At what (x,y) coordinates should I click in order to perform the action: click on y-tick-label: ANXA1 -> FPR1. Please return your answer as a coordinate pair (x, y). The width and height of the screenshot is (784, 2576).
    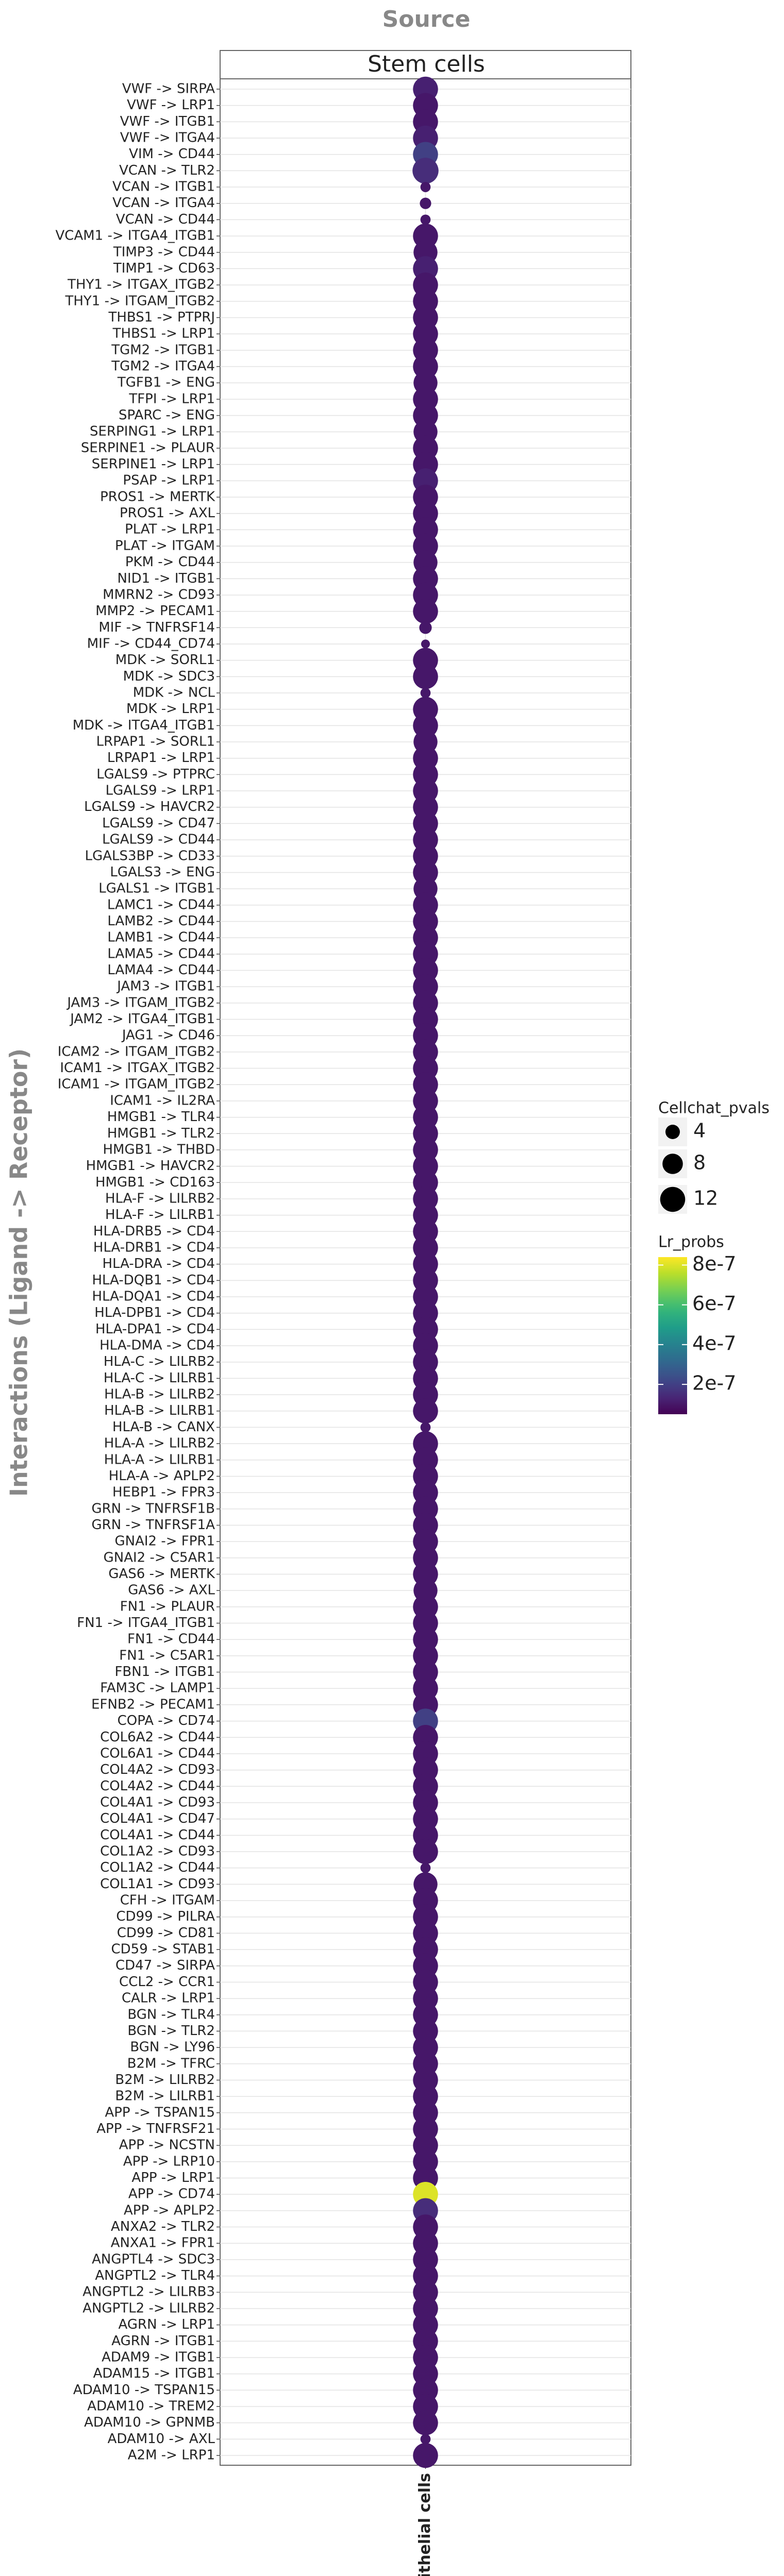
    Looking at the image, I should click on (163, 2243).